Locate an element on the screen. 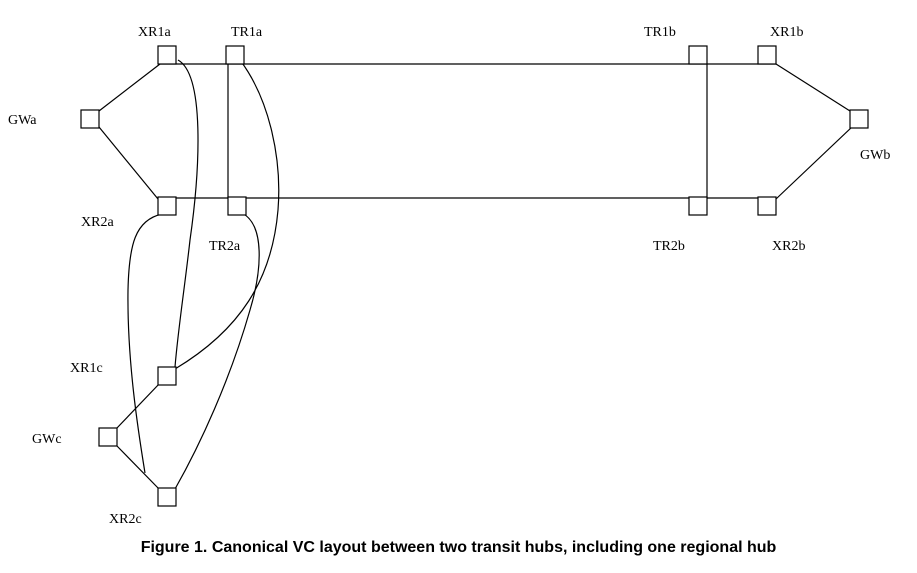 Image resolution: width=917 pixels, height=573 pixels. link-xr1b-gwb is located at coordinates (813, 87).